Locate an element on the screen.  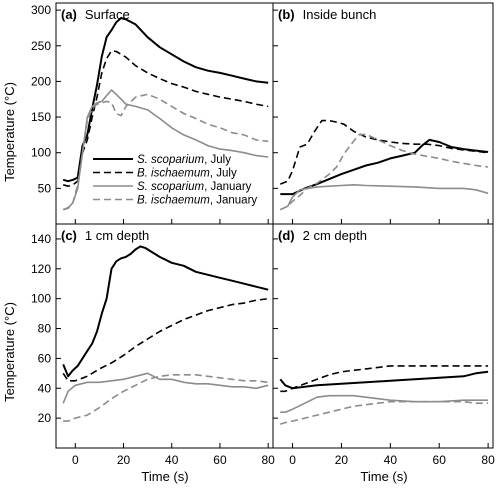
legend-entry: S. scoparium, July is located at coordinates (184, 160).